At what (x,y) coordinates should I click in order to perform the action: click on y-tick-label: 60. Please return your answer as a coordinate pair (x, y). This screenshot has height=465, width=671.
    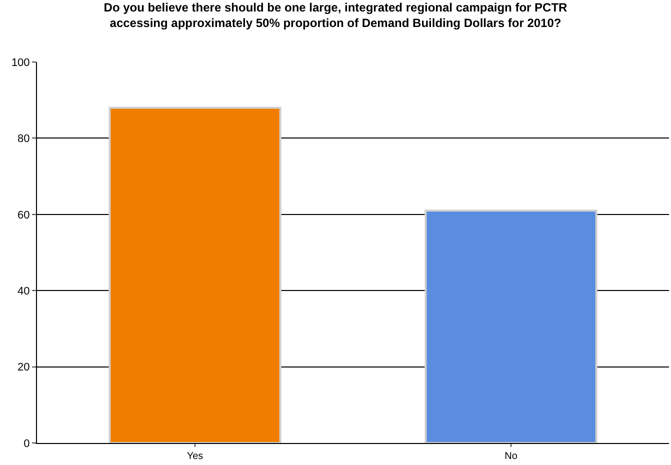
    Looking at the image, I should click on (24, 215).